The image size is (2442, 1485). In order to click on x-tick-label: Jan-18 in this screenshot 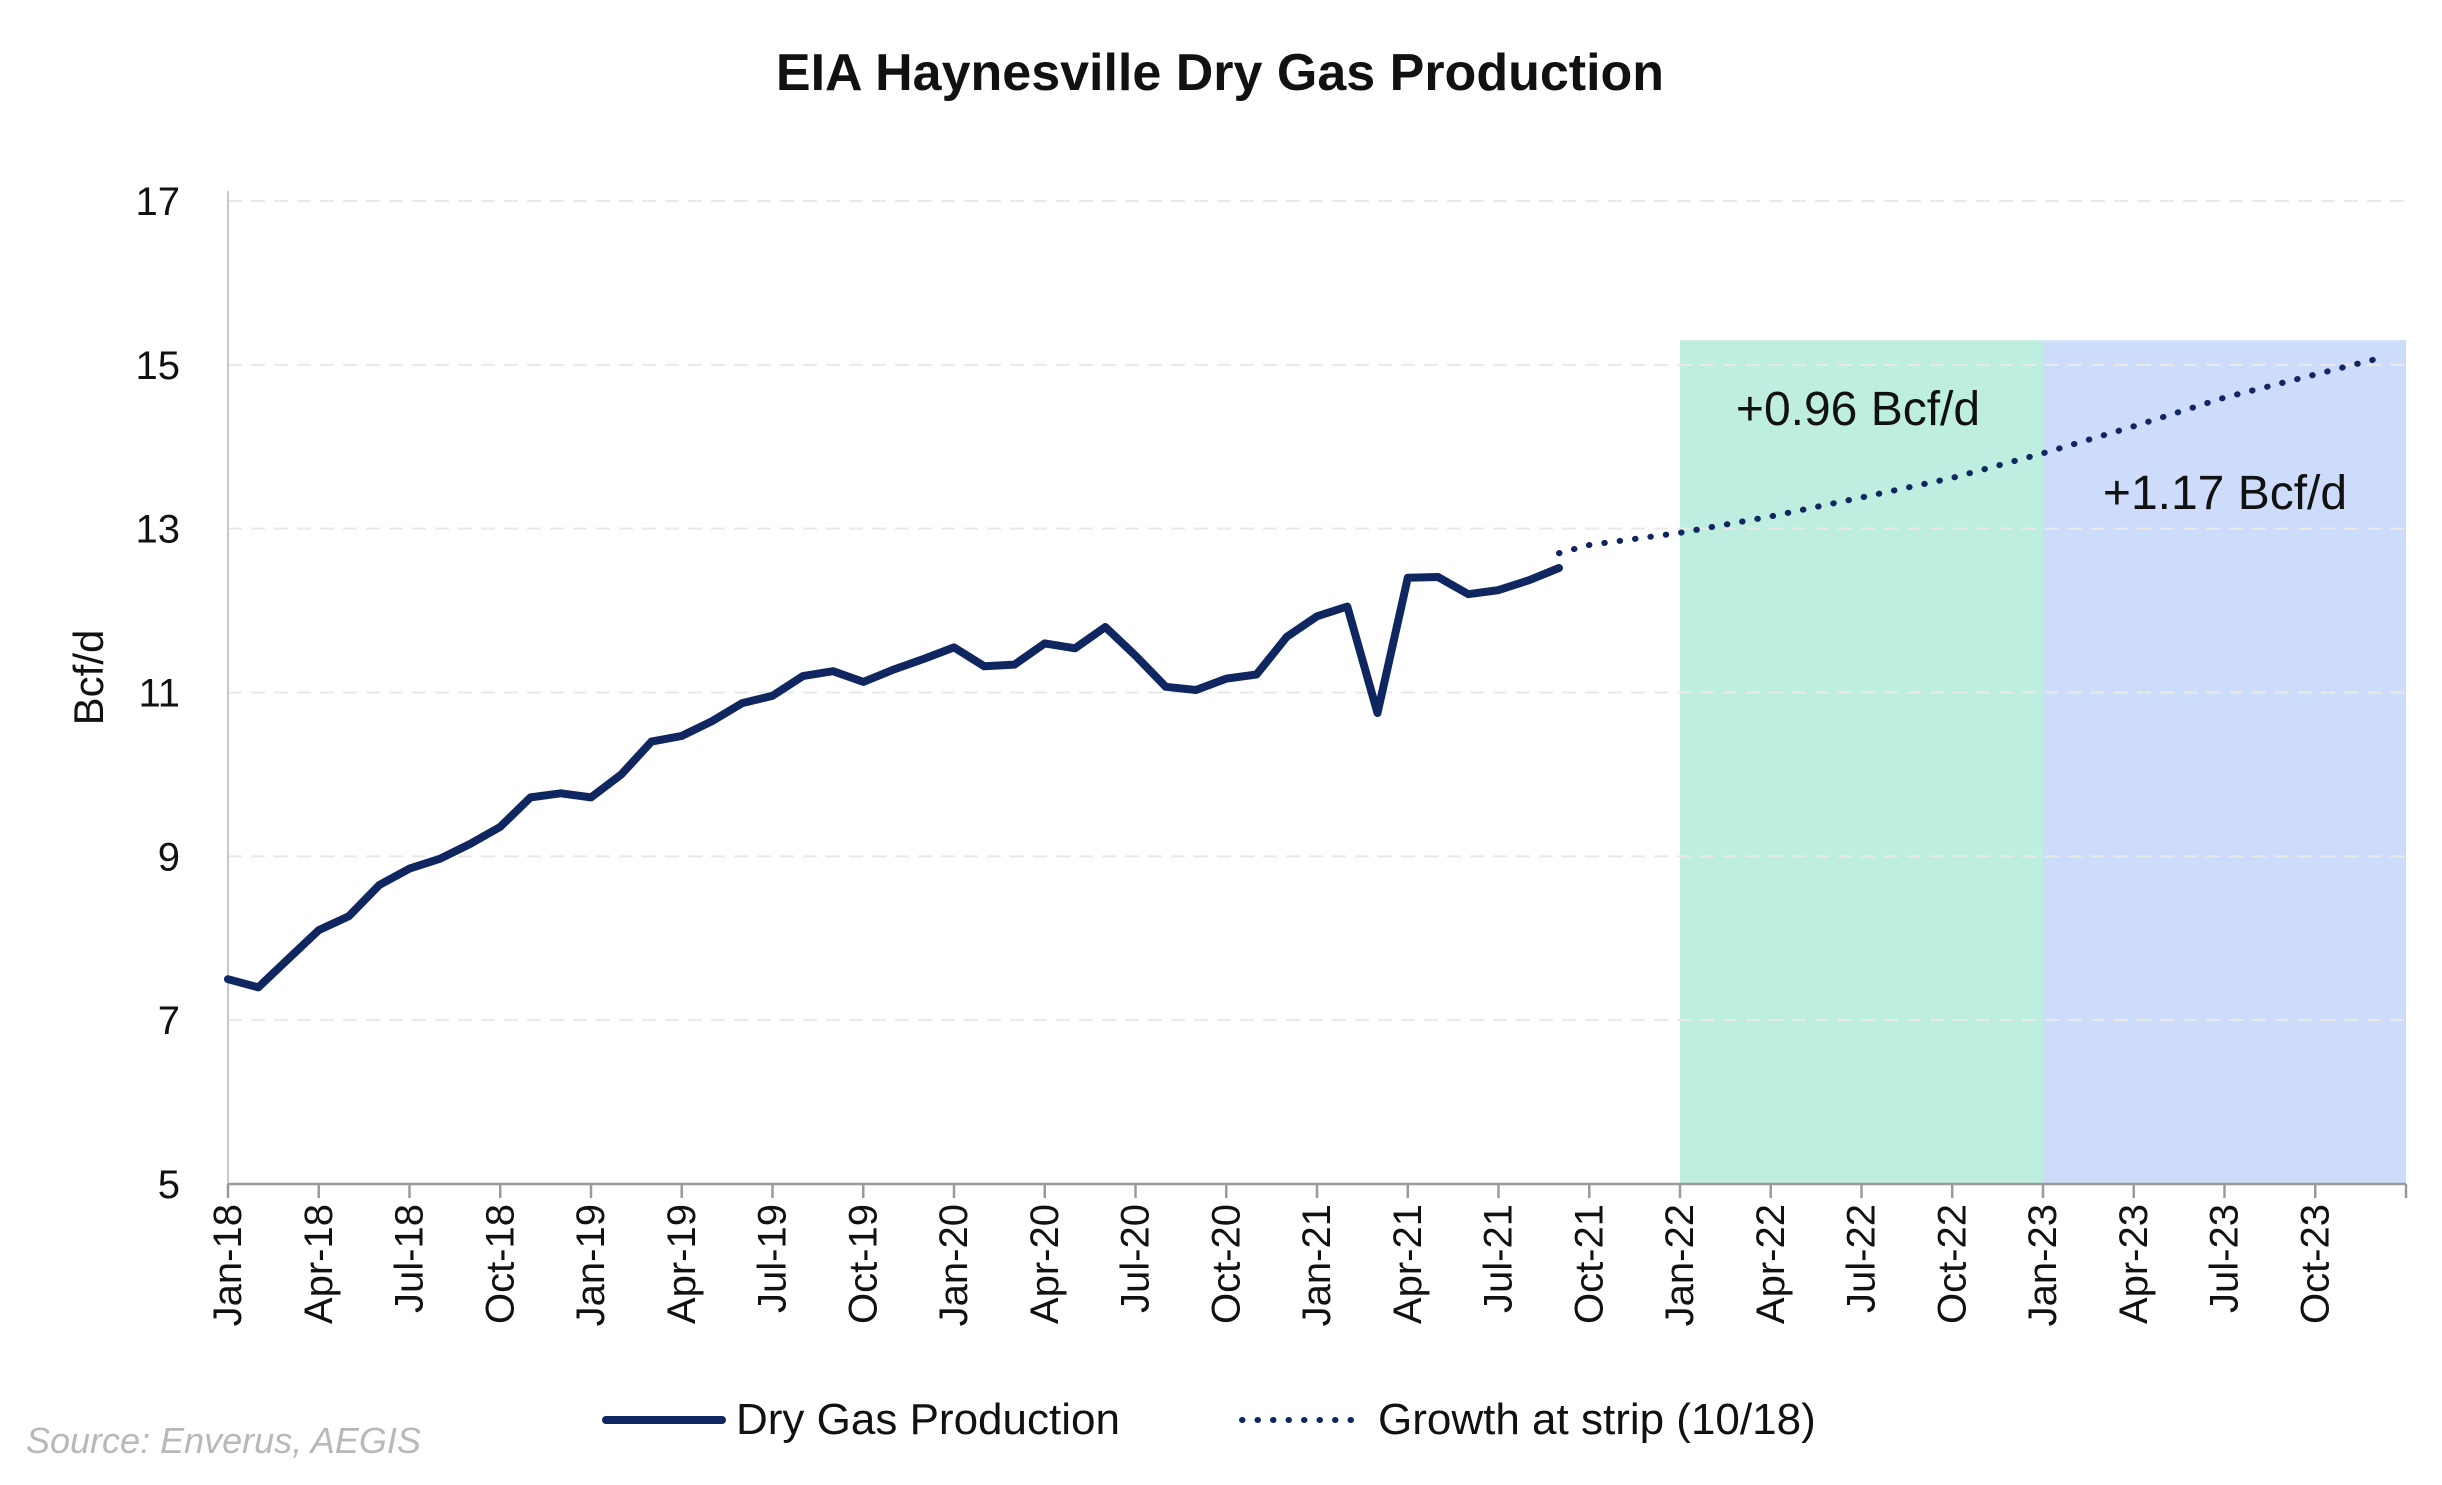, I will do `click(228, 1265)`.